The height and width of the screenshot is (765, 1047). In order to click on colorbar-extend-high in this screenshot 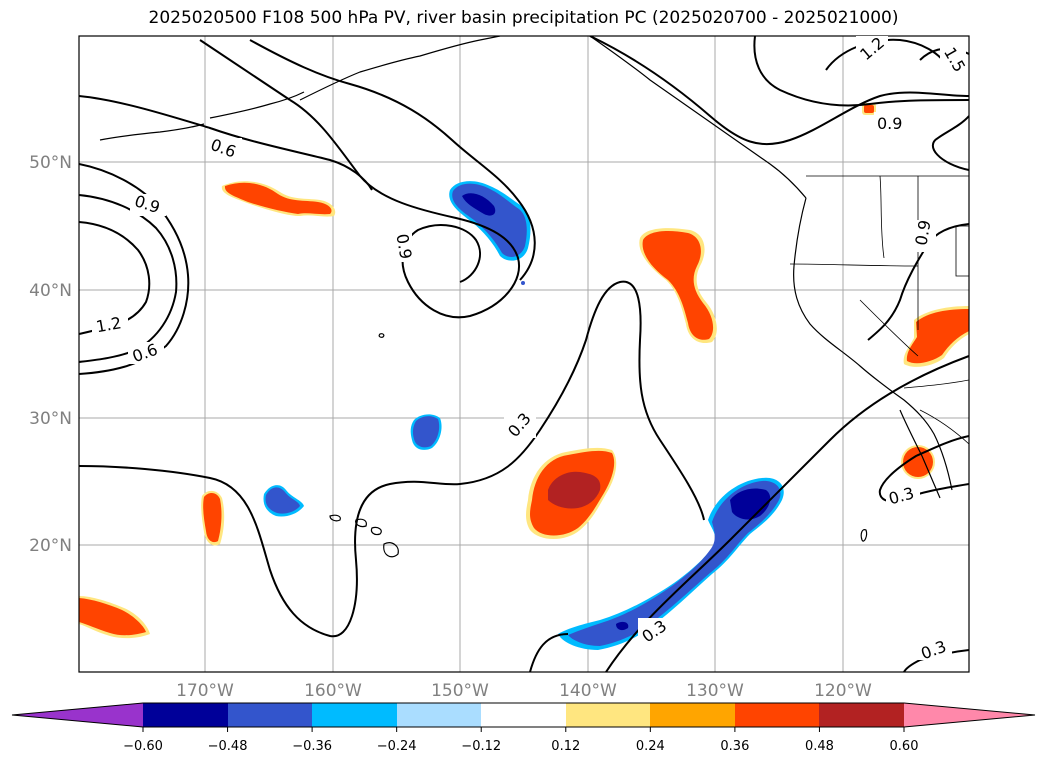, I will do `click(969, 715)`.